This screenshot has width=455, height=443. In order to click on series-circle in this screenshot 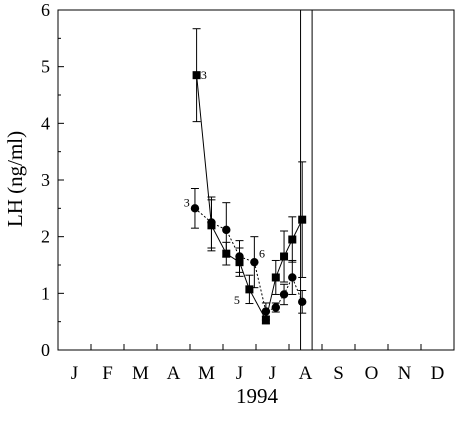, I will do `click(248, 254)`.